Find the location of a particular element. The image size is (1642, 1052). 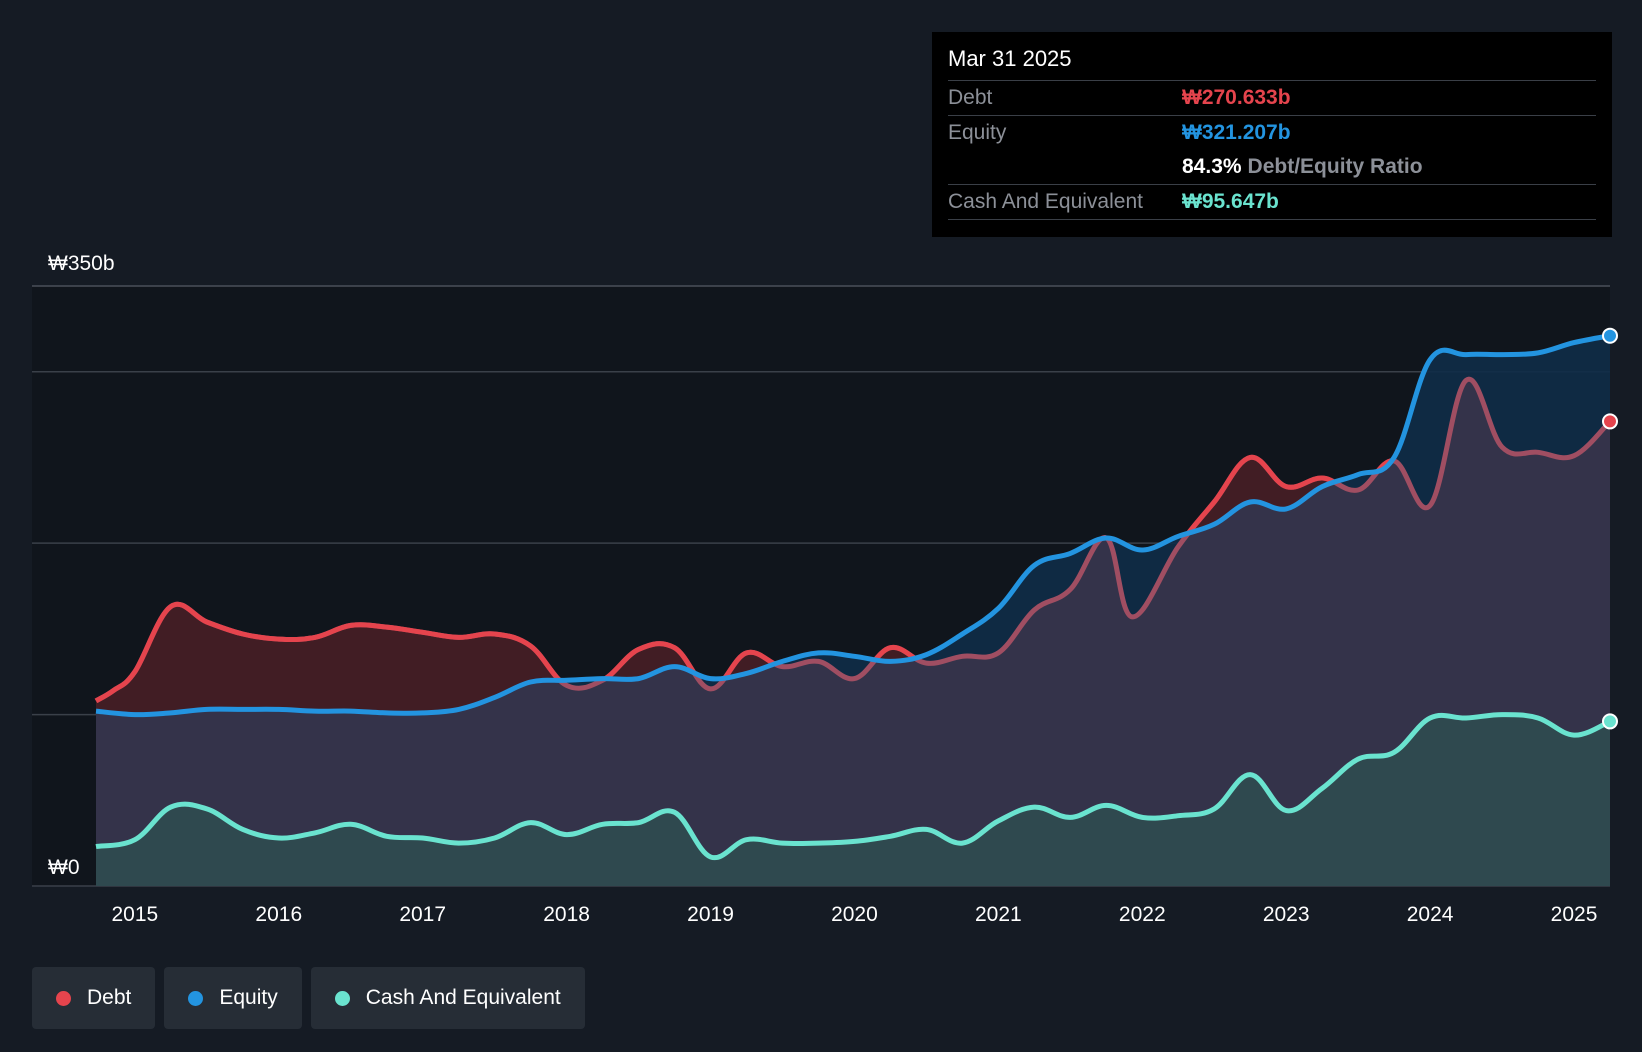

tooltip-row-ratio: 84.3% Debt/Equity Ratio is located at coordinates (1272, 167).